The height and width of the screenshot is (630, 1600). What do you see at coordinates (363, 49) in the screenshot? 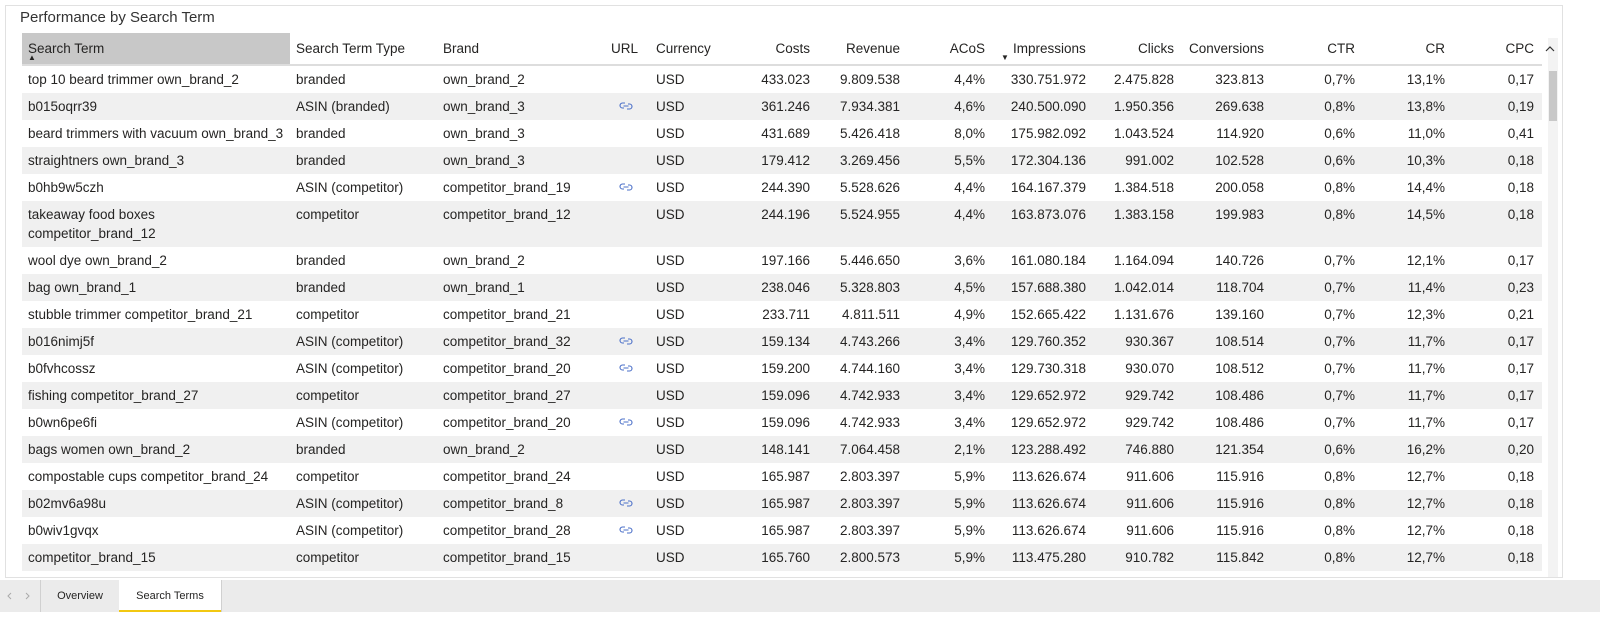
I see `column-header: Search Term Type` at bounding box center [363, 49].